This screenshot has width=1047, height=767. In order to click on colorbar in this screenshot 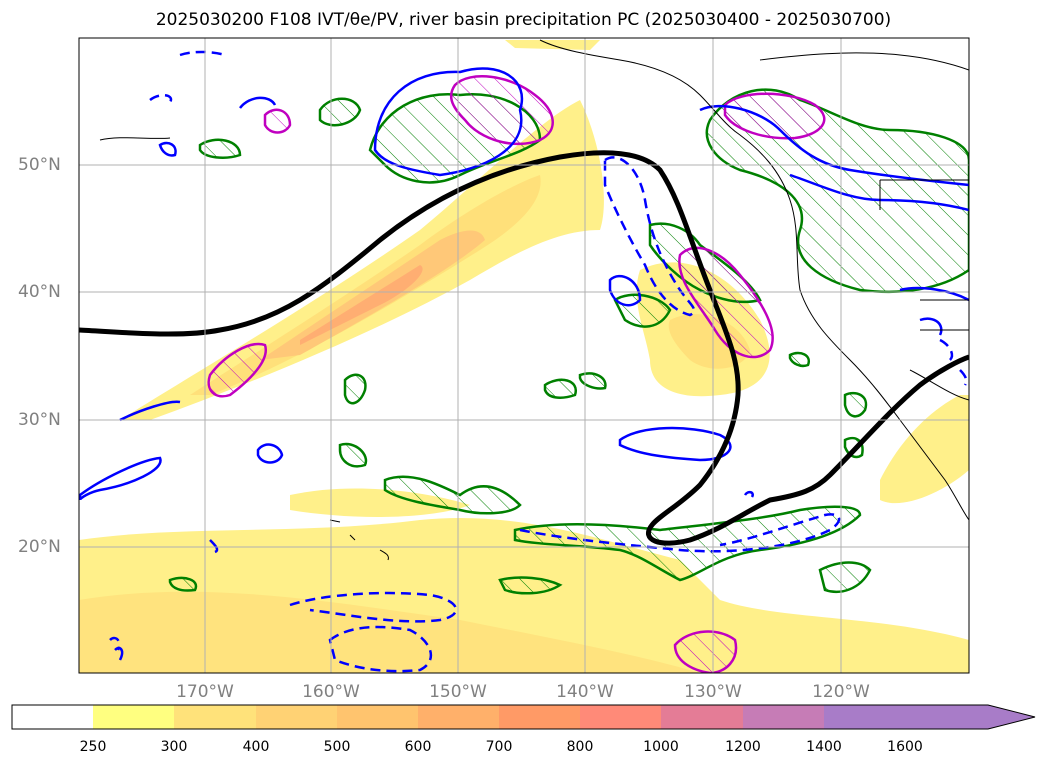, I will do `click(523, 717)`.